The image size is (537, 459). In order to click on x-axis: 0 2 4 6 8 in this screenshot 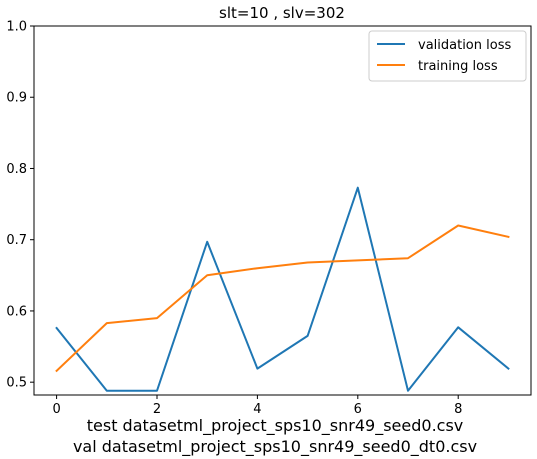, I will do `click(257, 406)`.